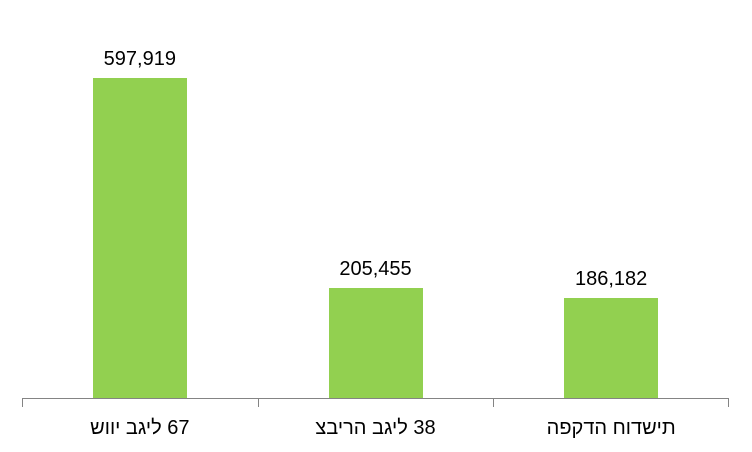 The width and height of the screenshot is (752, 452). Describe the element at coordinates (375, 269) in the screenshot. I see `bar-value-label: 205,455` at that location.